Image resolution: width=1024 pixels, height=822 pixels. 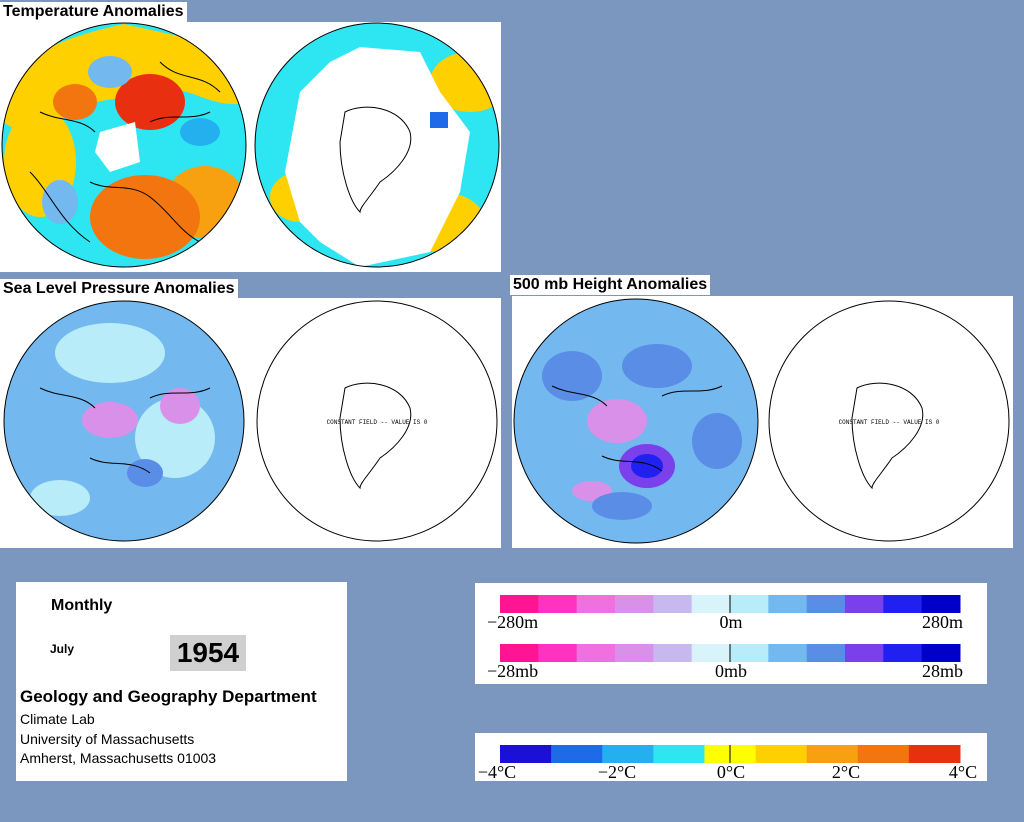 What do you see at coordinates (846, 771) in the screenshot?
I see `temp-label-3: 2°C` at bounding box center [846, 771].